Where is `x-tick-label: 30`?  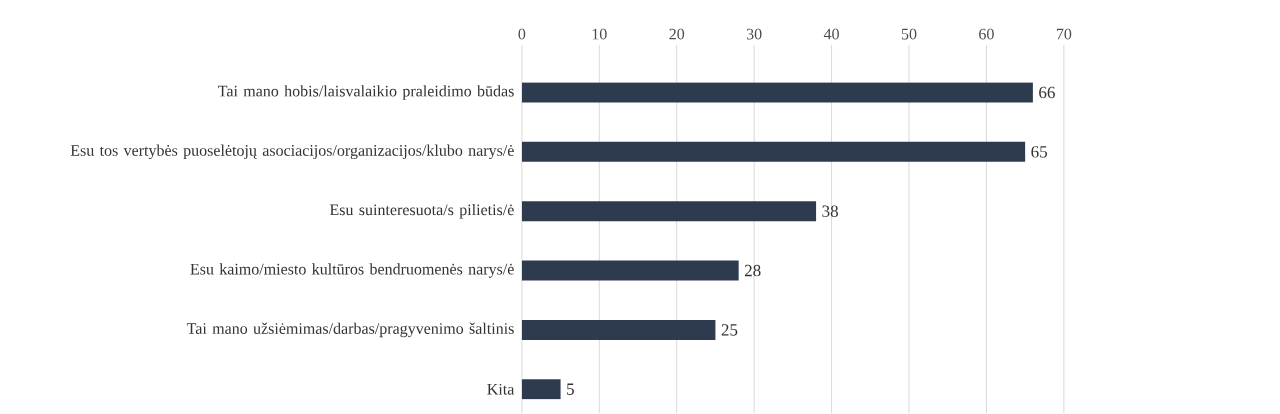 x-tick-label: 30 is located at coordinates (754, 34).